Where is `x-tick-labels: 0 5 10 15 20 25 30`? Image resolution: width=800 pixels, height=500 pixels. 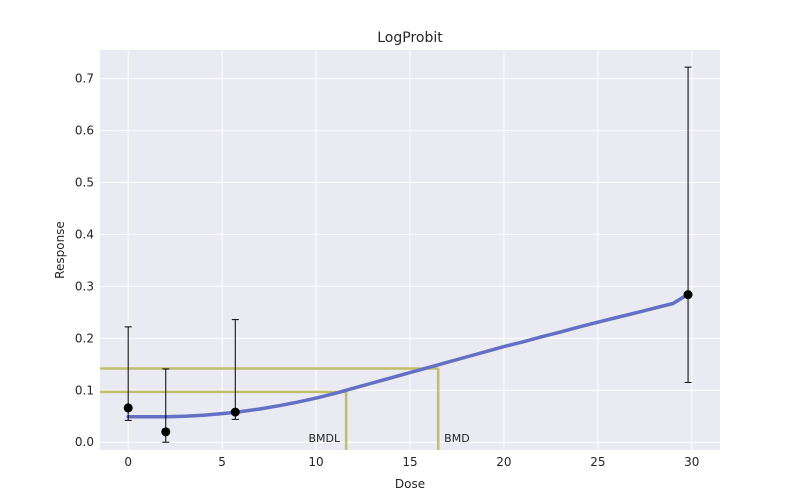 x-tick-labels: 0 5 10 15 20 25 30 is located at coordinates (411, 462).